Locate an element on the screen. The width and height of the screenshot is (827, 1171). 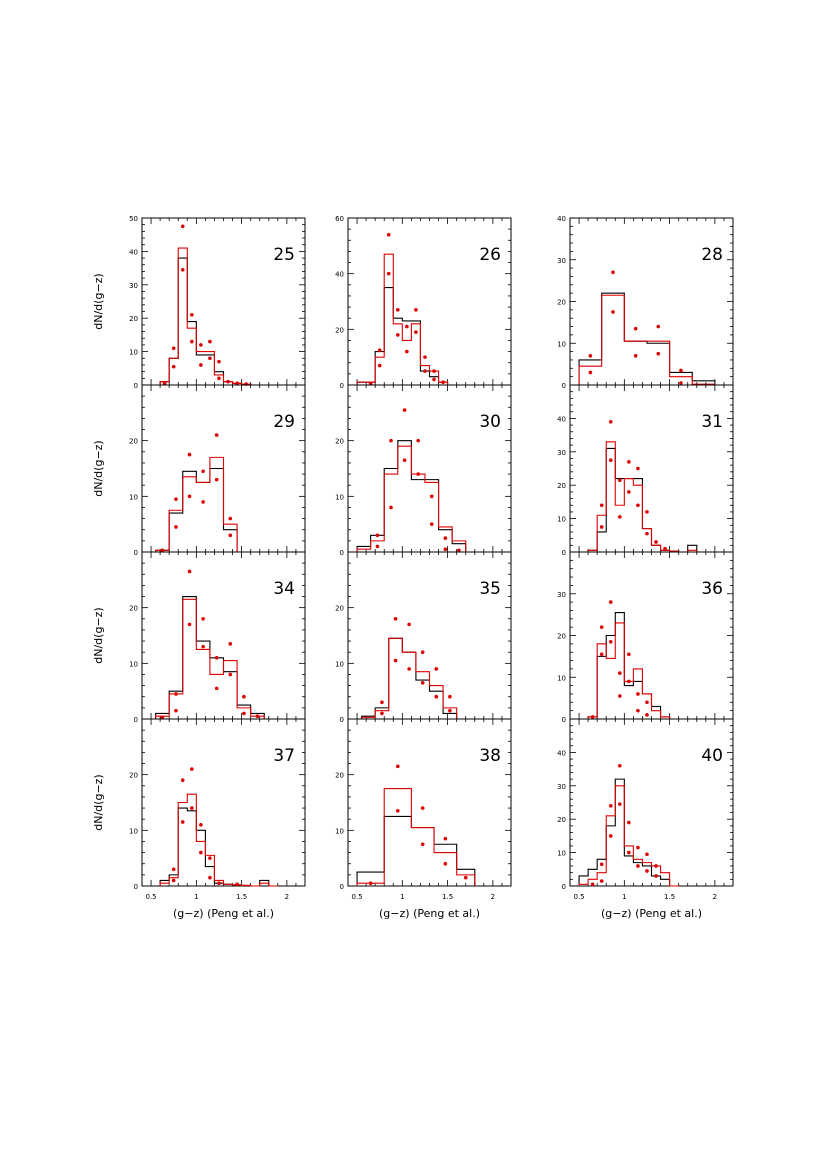
x-tick-label: 1 is located at coordinates (196, 897).